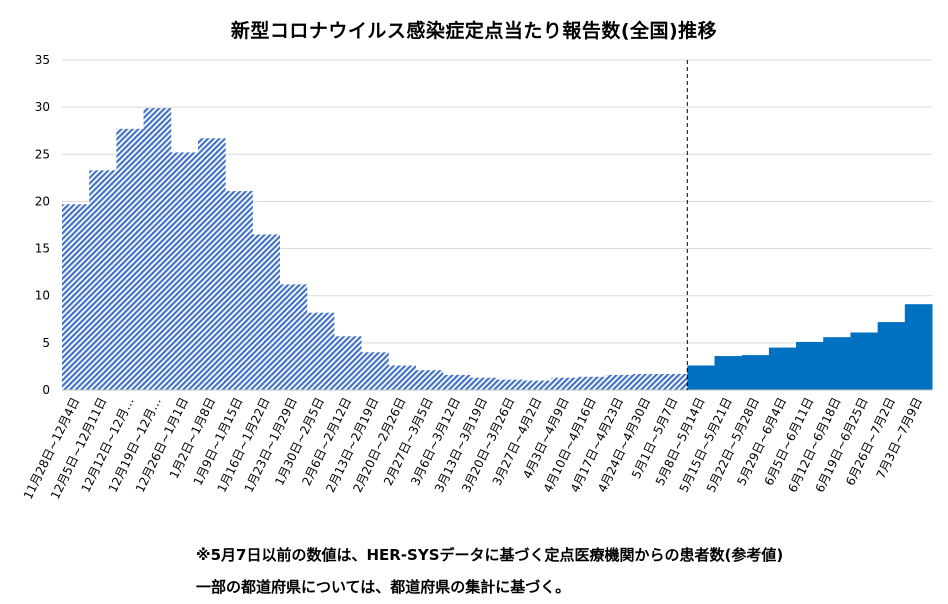  I want to click on footnote-prefecture: 一部の都道府県については、都道府県の集計に基づく。, so click(383, 587).